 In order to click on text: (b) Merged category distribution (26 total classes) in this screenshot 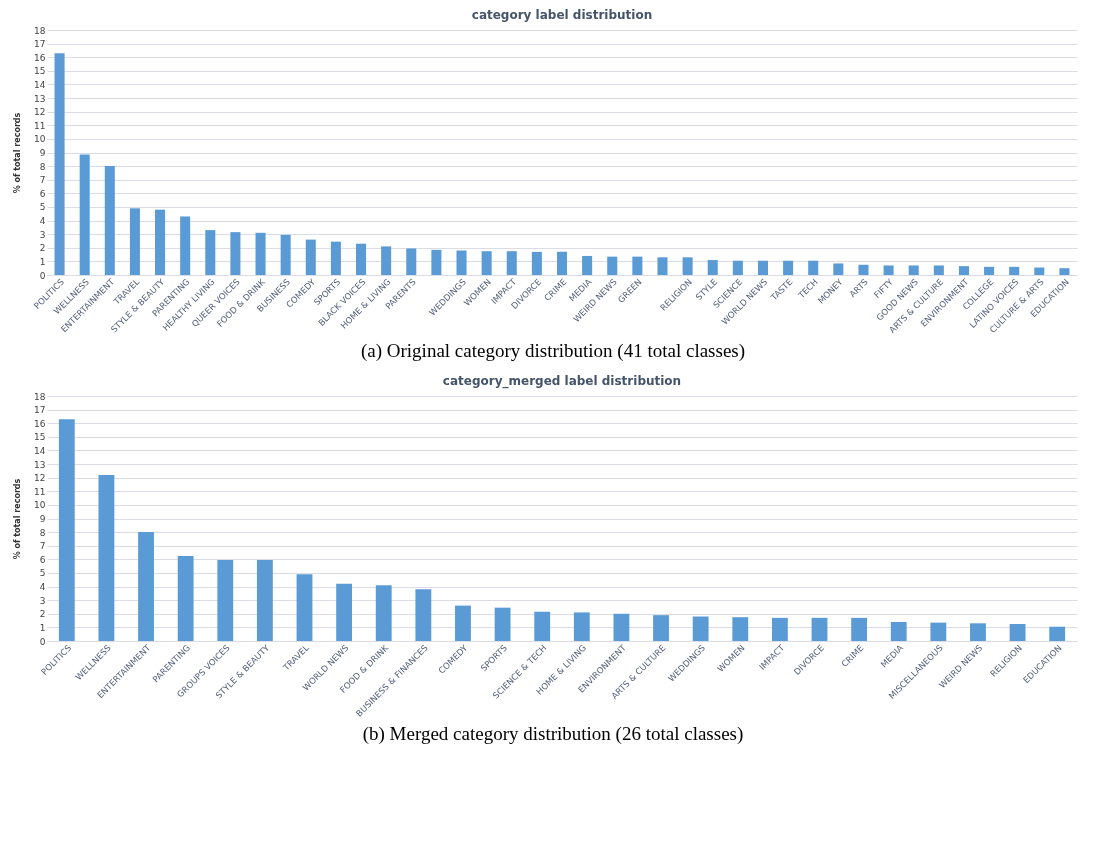, I will do `click(553, 734)`.